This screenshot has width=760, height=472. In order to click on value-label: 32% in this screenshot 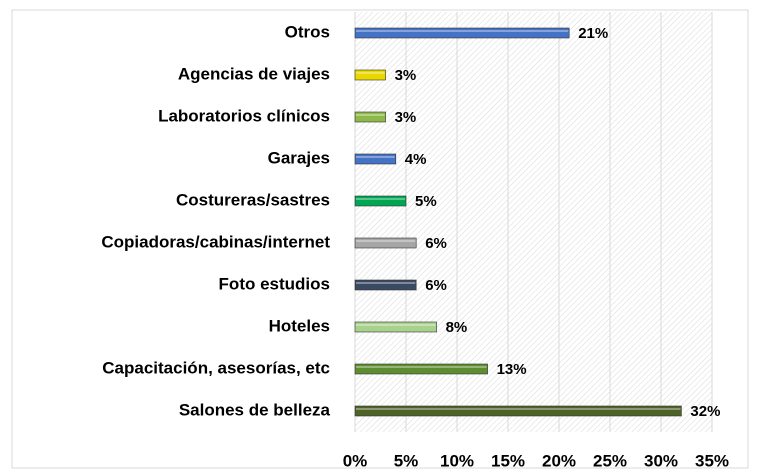, I will do `click(705, 411)`.